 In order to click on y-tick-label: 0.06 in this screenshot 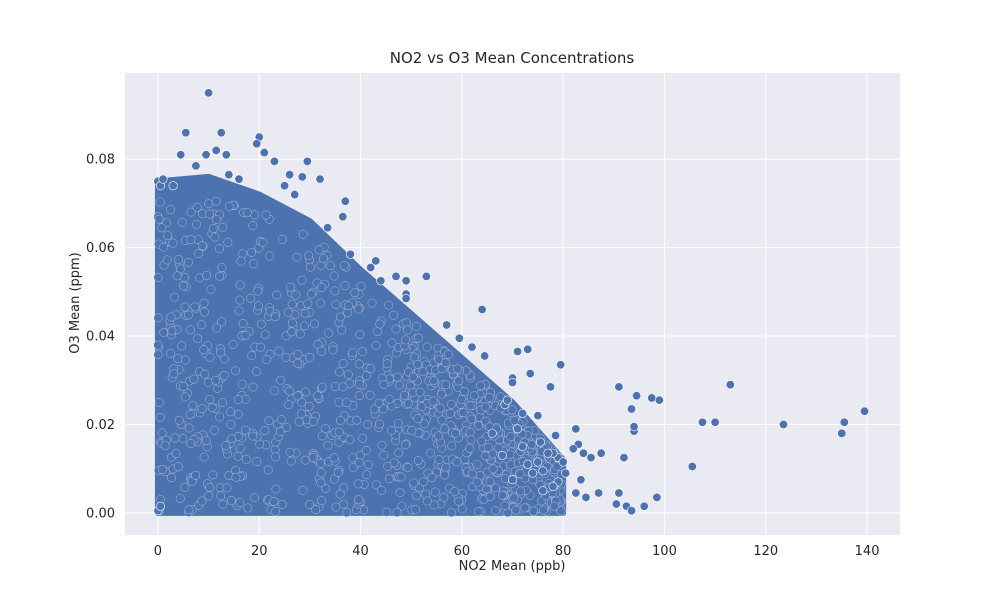, I will do `click(100, 248)`.